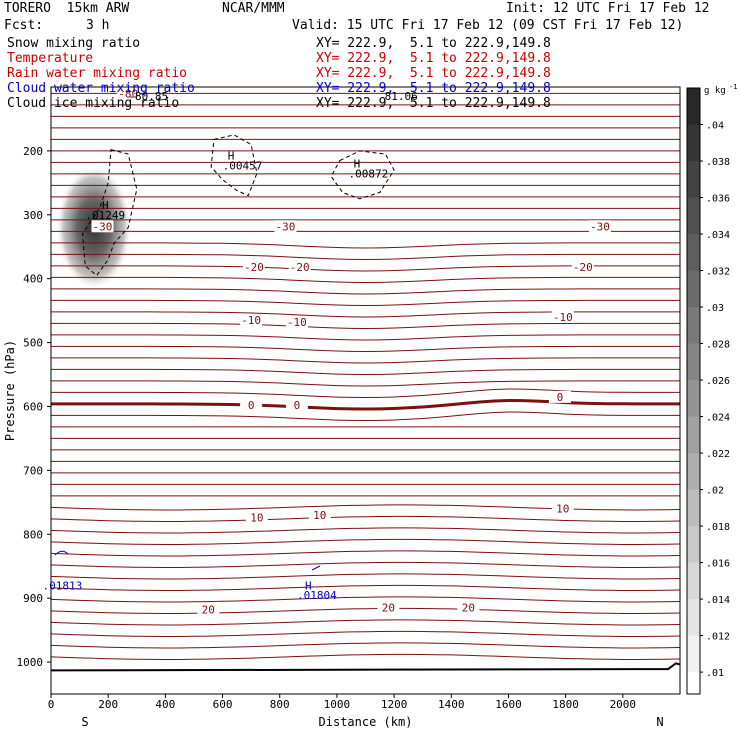  Describe the element at coordinates (715, 91) in the screenshot. I see `colorbar-unit: g kg` at that location.